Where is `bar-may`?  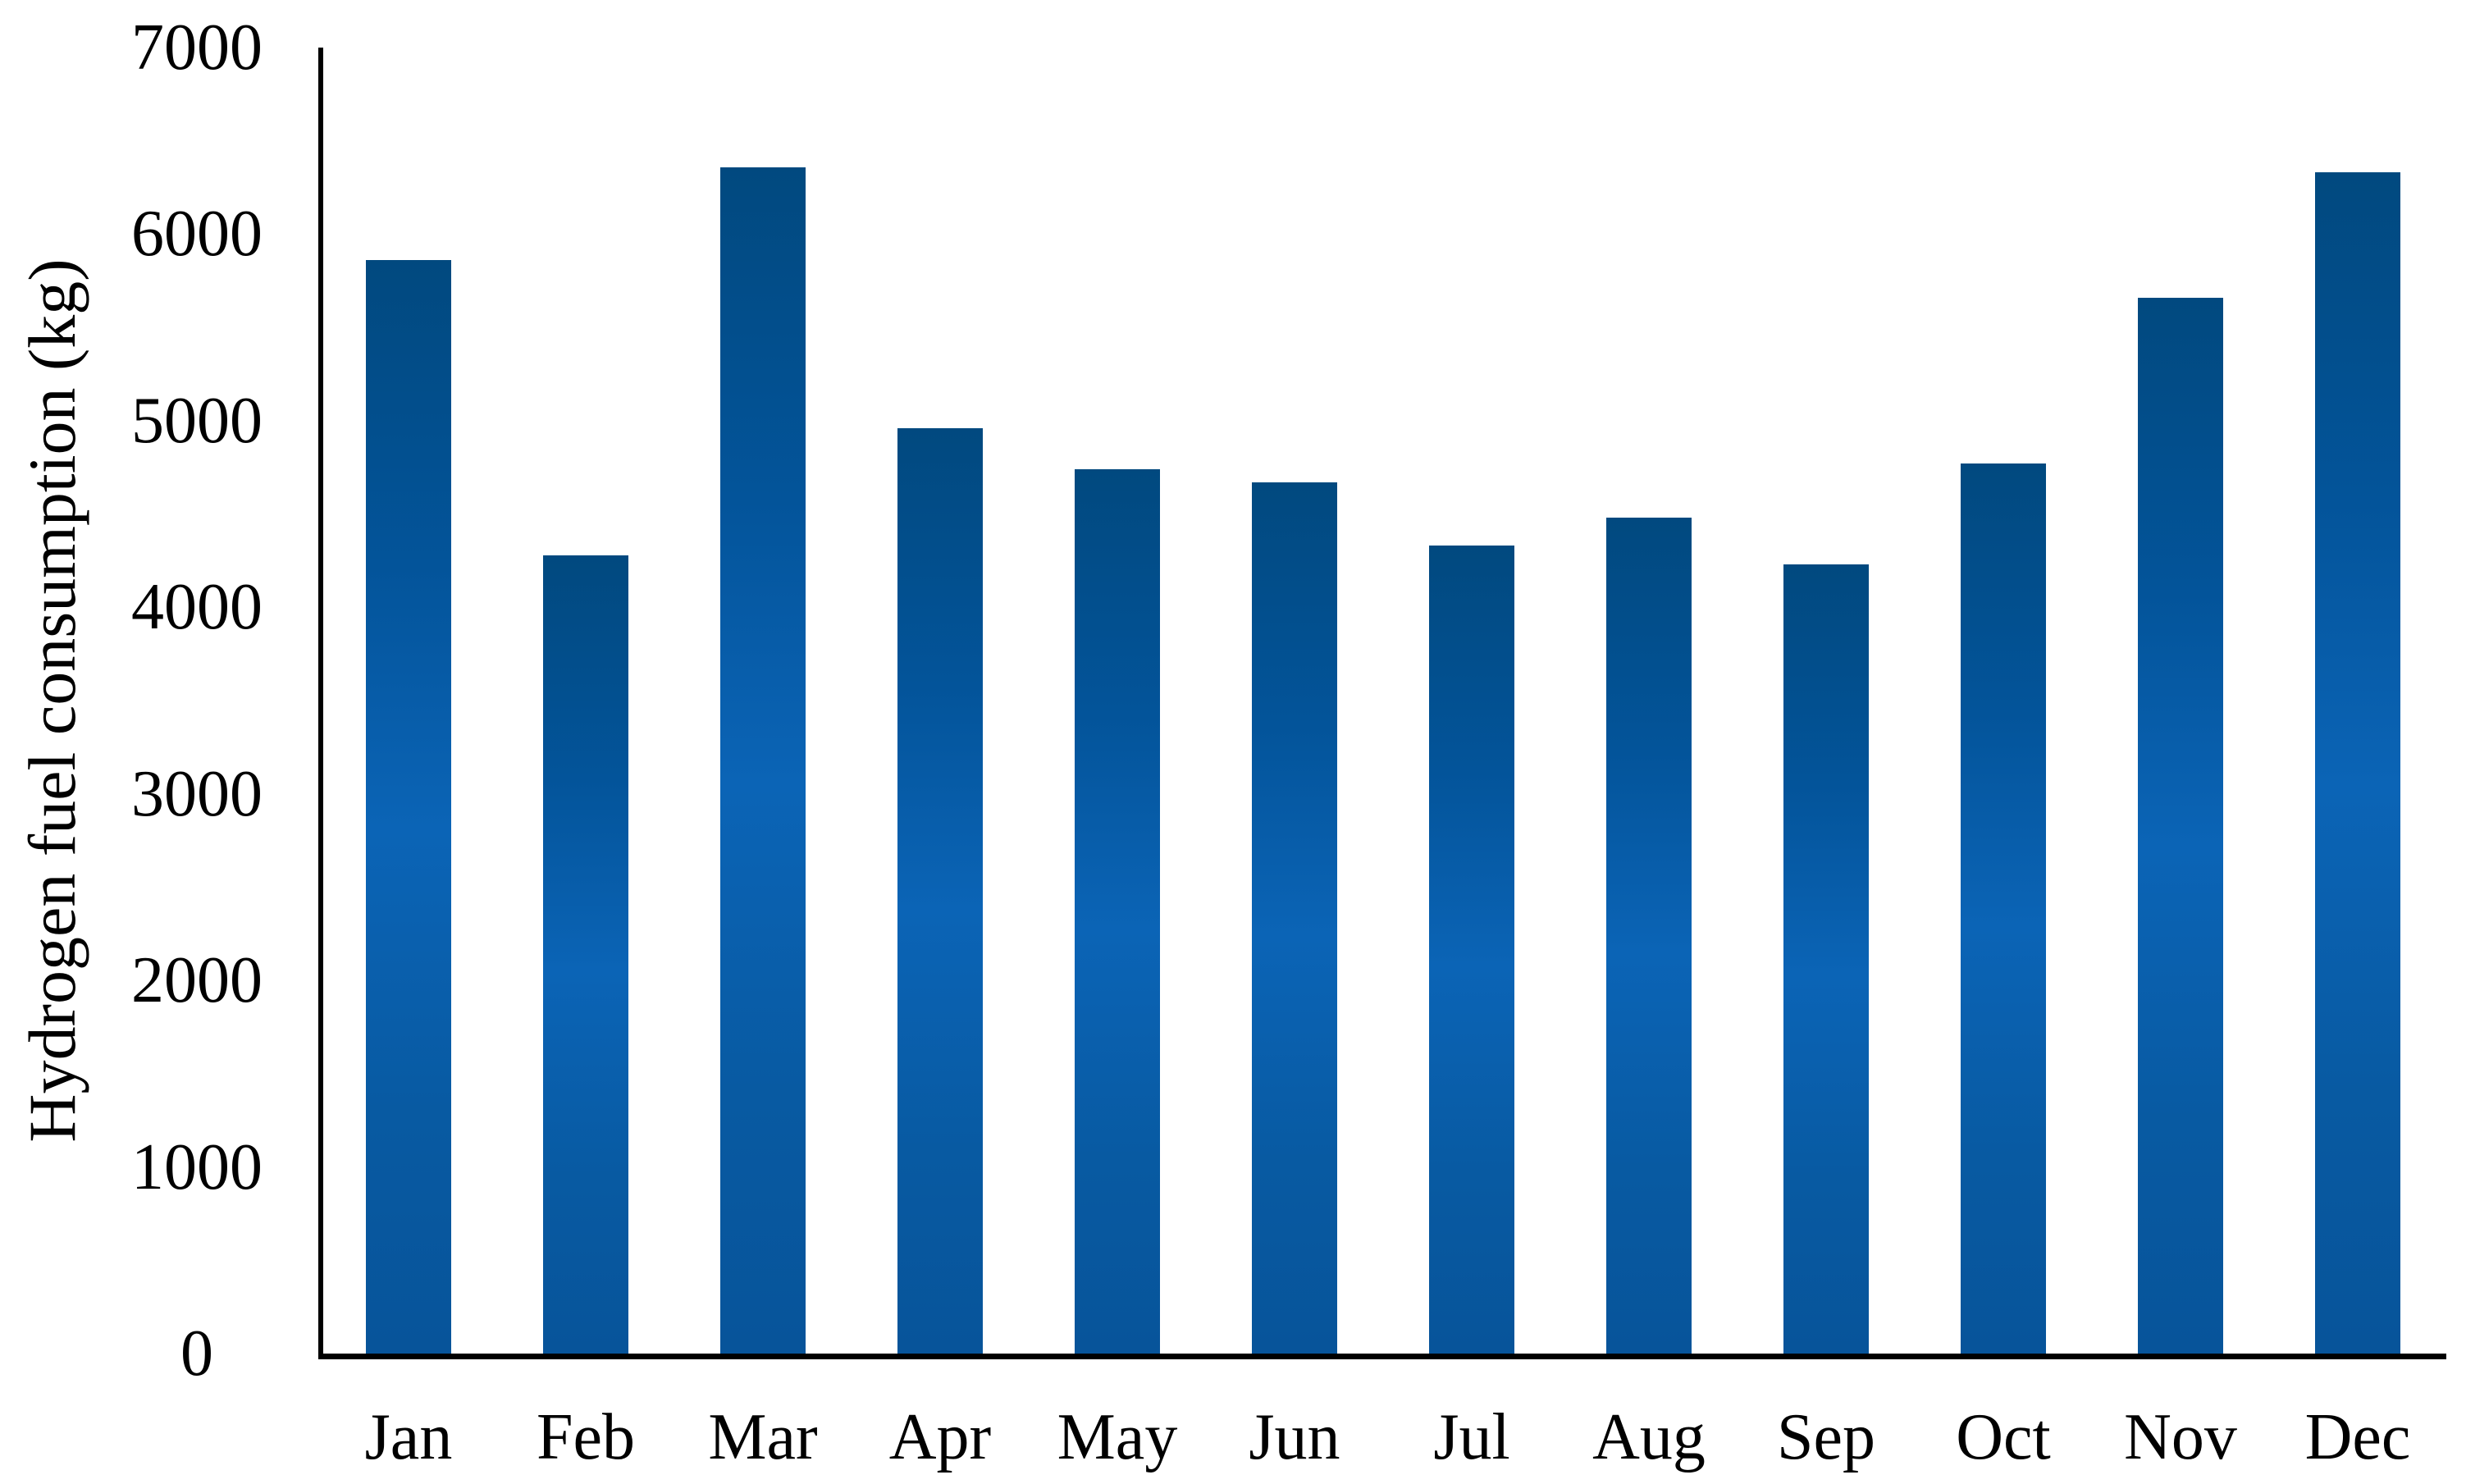
bar-may is located at coordinates (1117, 911).